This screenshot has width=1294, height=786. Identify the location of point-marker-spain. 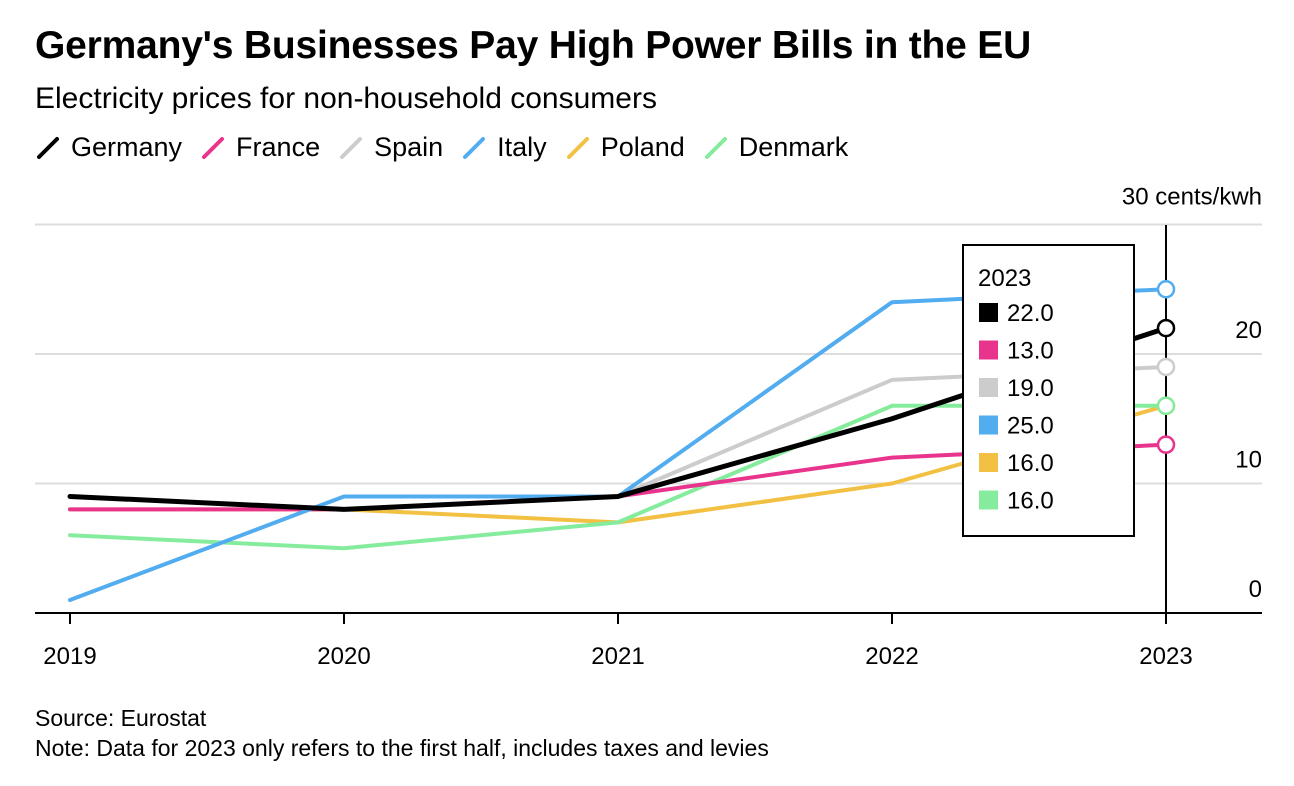
(1166, 367).